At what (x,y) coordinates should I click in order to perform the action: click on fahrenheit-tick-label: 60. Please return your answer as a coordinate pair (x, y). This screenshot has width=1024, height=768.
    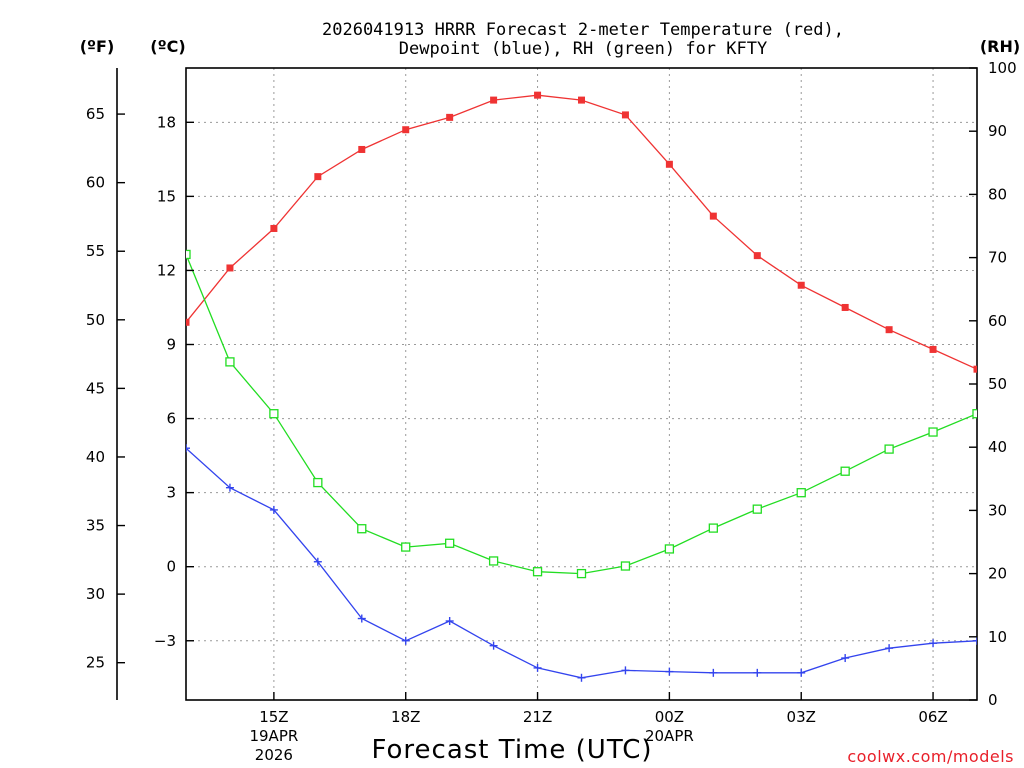
    Looking at the image, I should click on (95, 183).